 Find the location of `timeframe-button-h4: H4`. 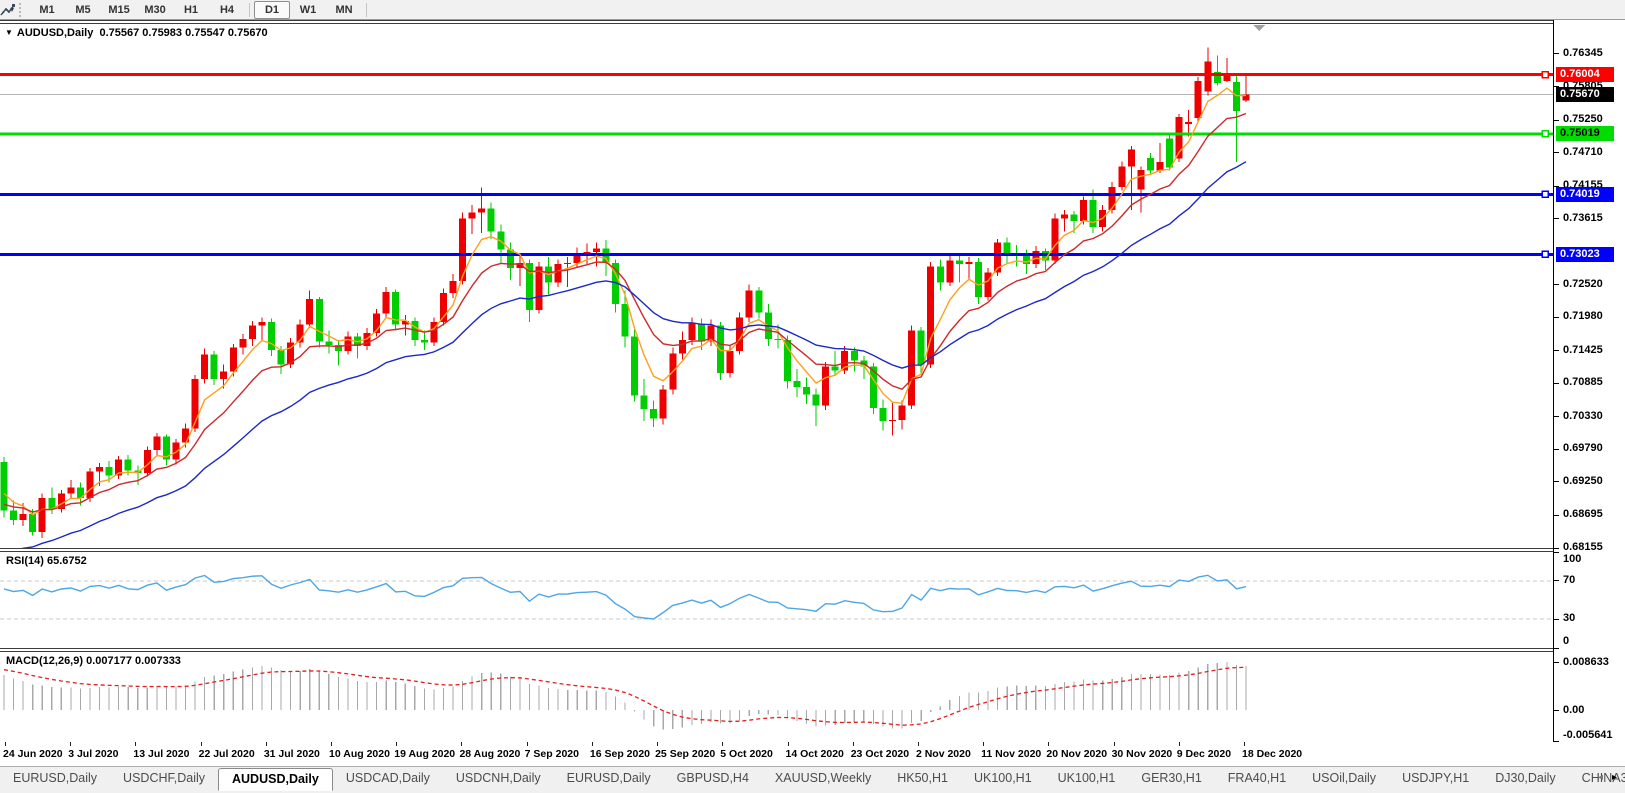

timeframe-button-h4: H4 is located at coordinates (227, 9).